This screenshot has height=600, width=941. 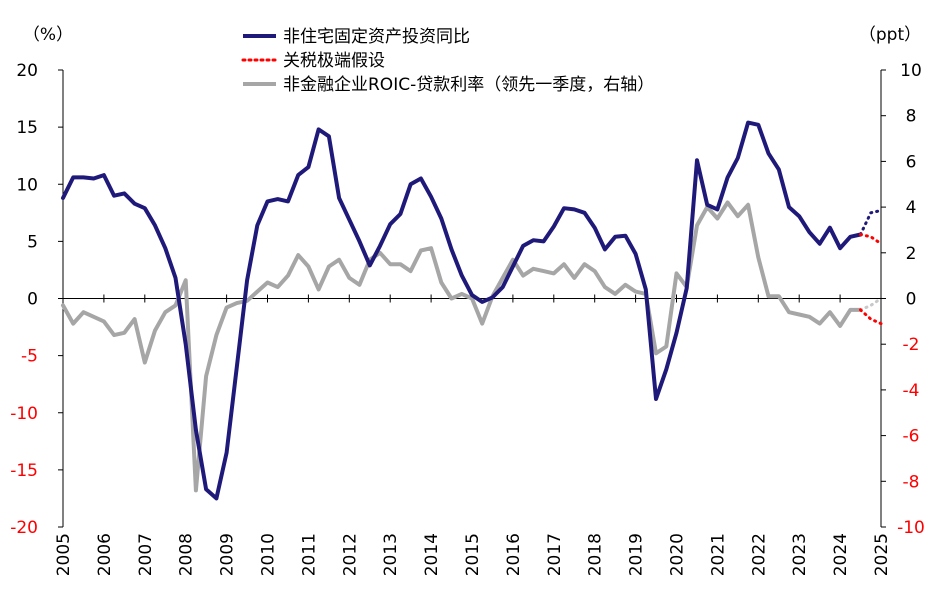 What do you see at coordinates (911, 528) in the screenshot?
I see `right-axis-tick-label: -10` at bounding box center [911, 528].